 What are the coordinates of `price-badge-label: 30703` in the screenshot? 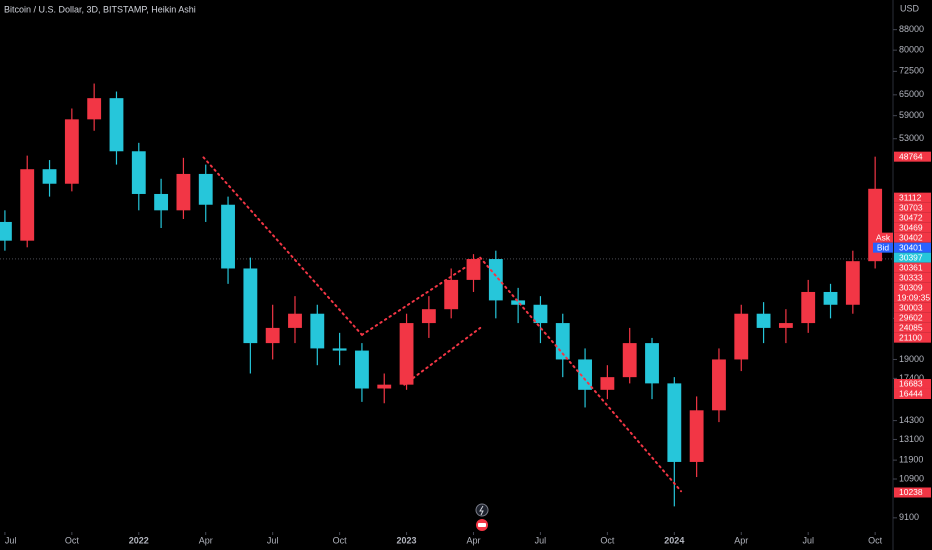 It's located at (911, 207).